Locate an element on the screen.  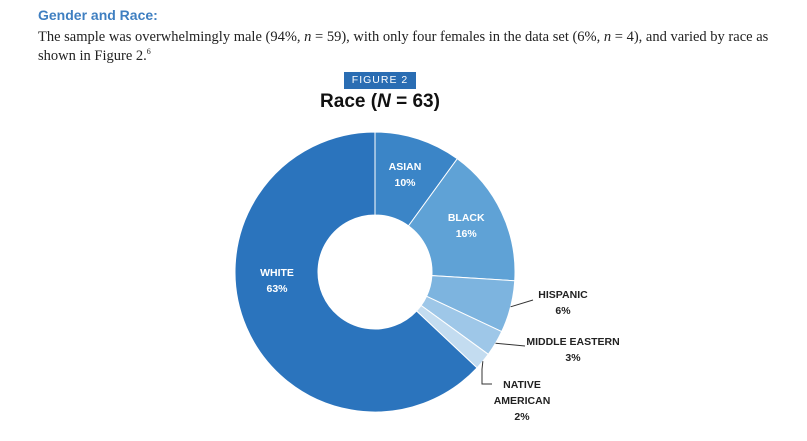
slice-name: HISPANIC is located at coordinates (563, 295).